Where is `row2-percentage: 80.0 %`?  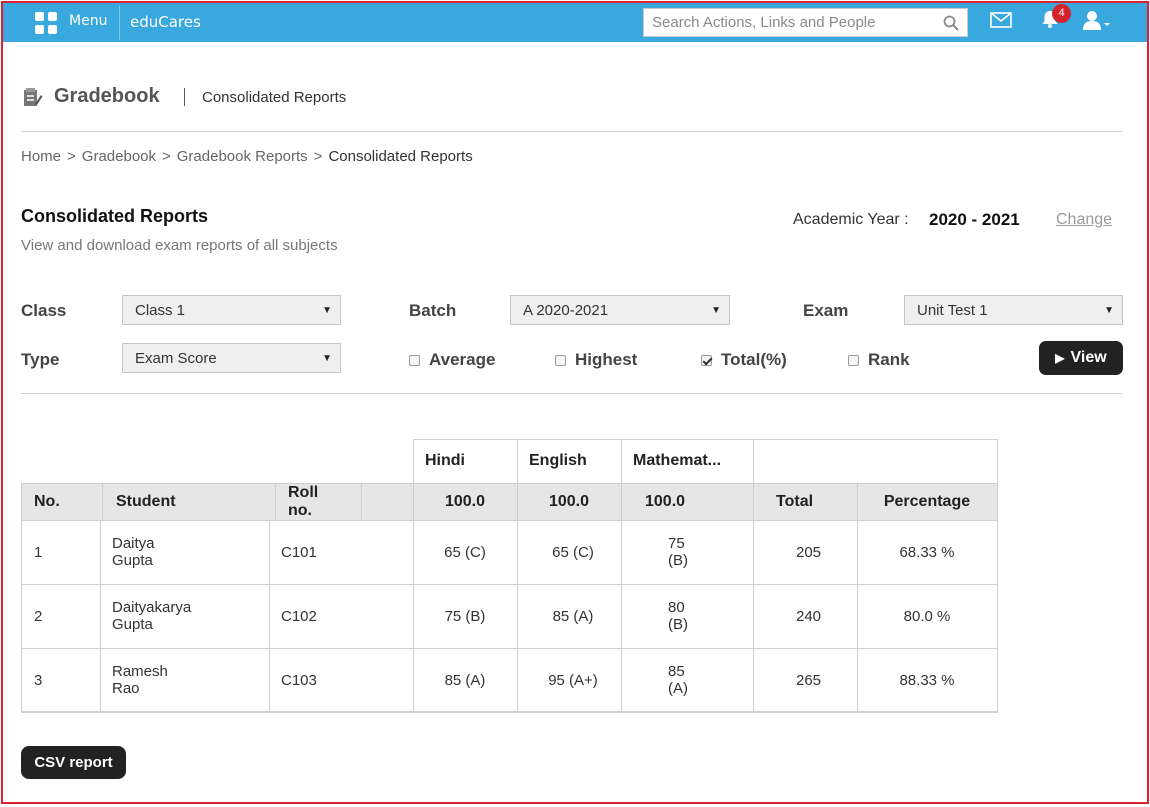
row2-percentage: 80.0 % is located at coordinates (927, 616).